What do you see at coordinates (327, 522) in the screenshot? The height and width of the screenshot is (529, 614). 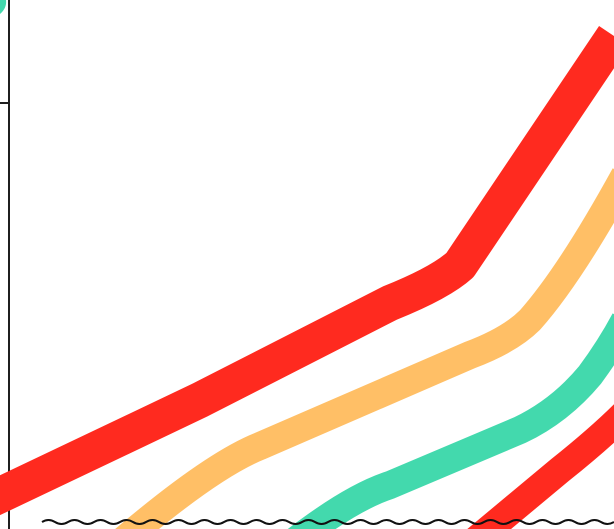 I see `wavy-baseline` at bounding box center [327, 522].